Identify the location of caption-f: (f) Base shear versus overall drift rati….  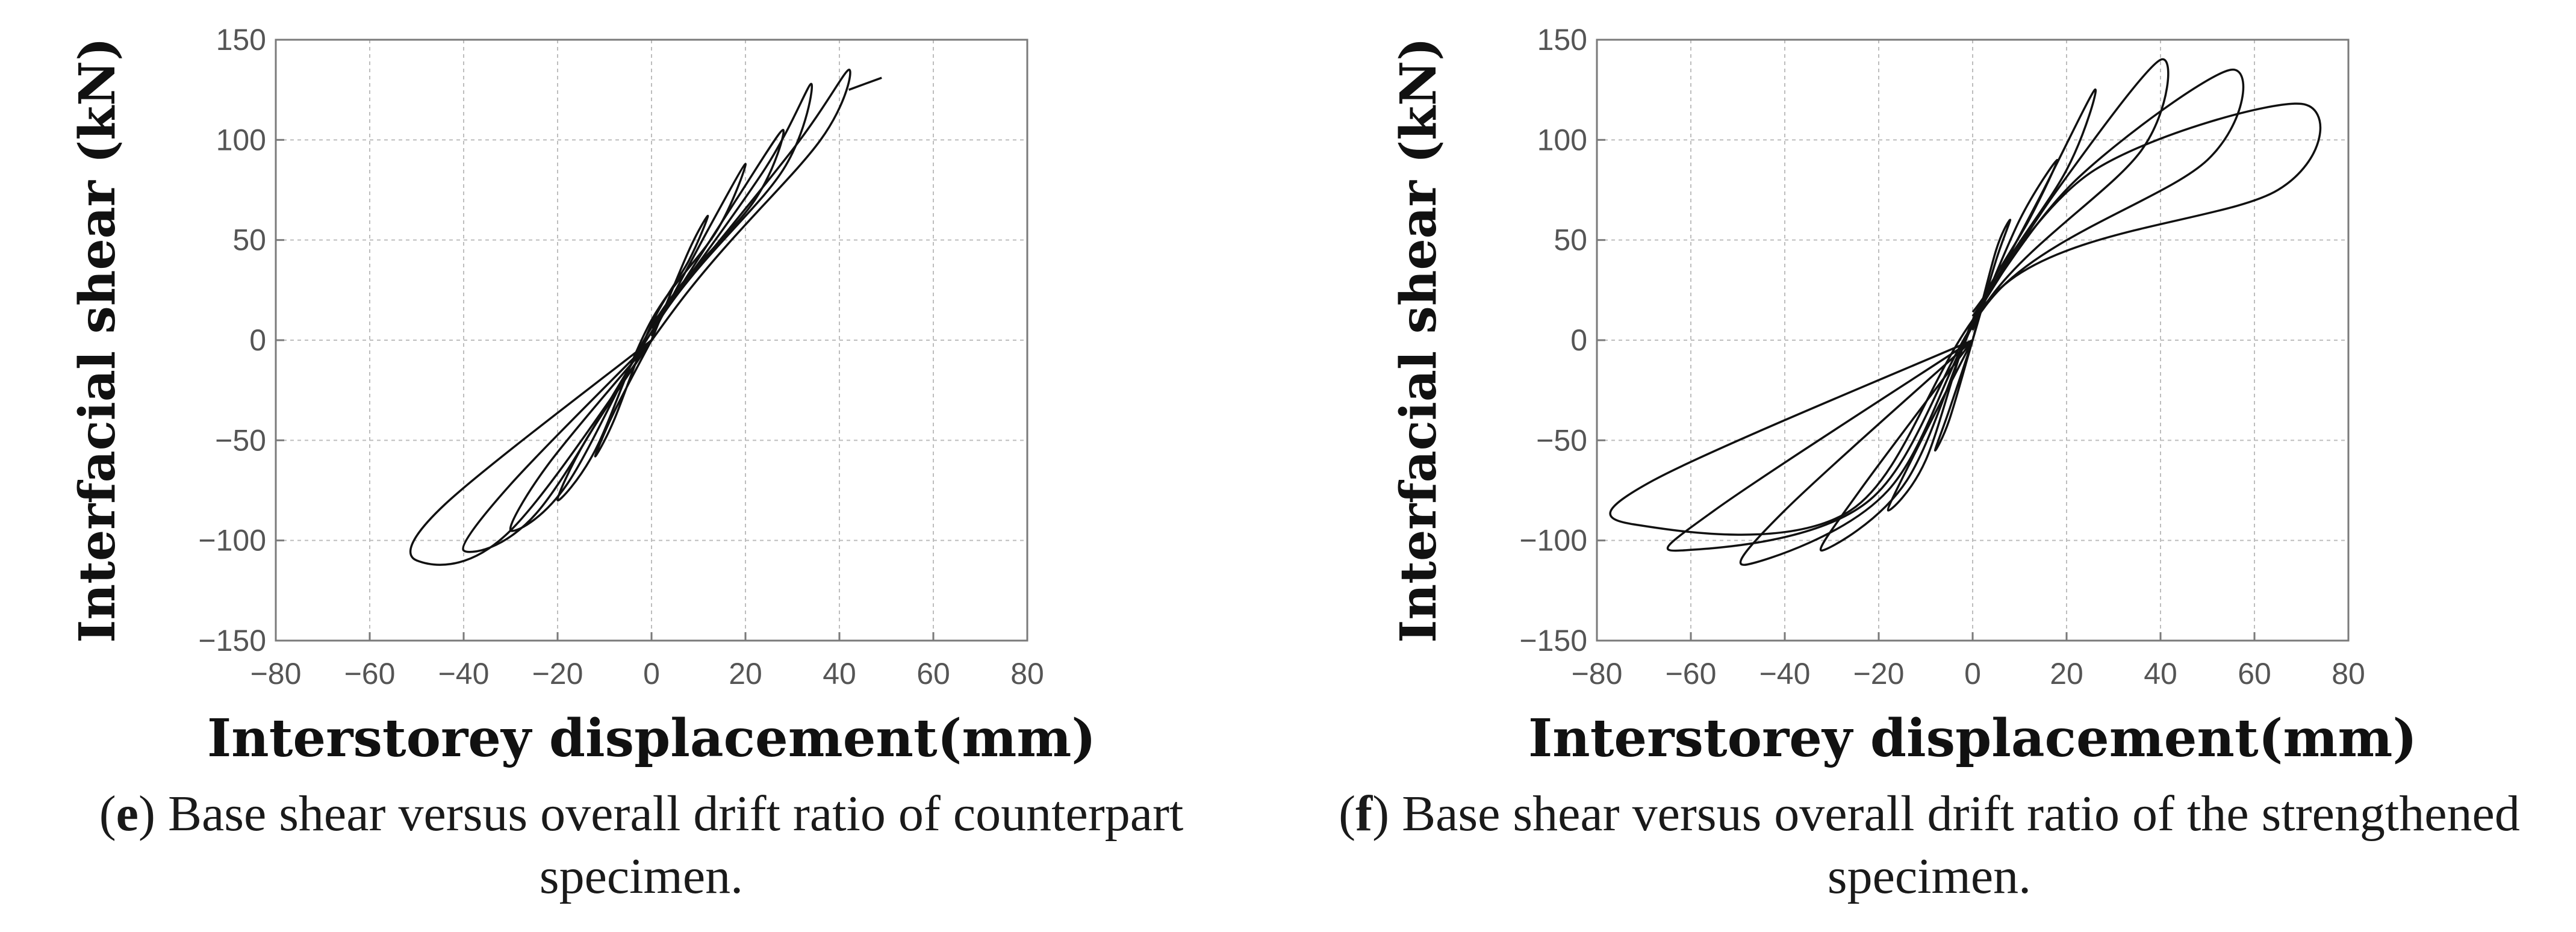
(1930, 845).